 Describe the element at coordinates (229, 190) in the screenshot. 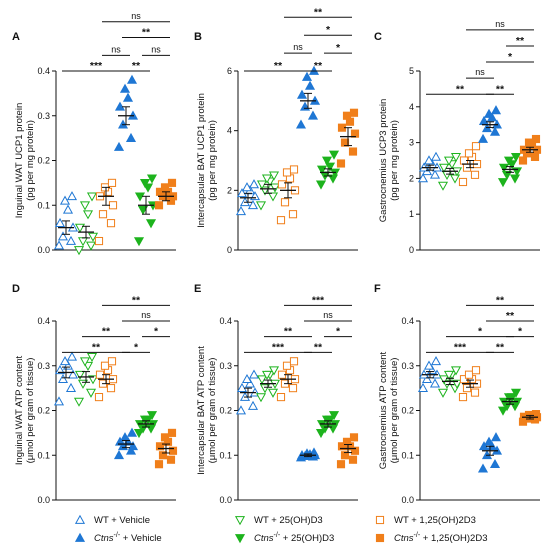

I see `y-tick-label: 2` at that location.